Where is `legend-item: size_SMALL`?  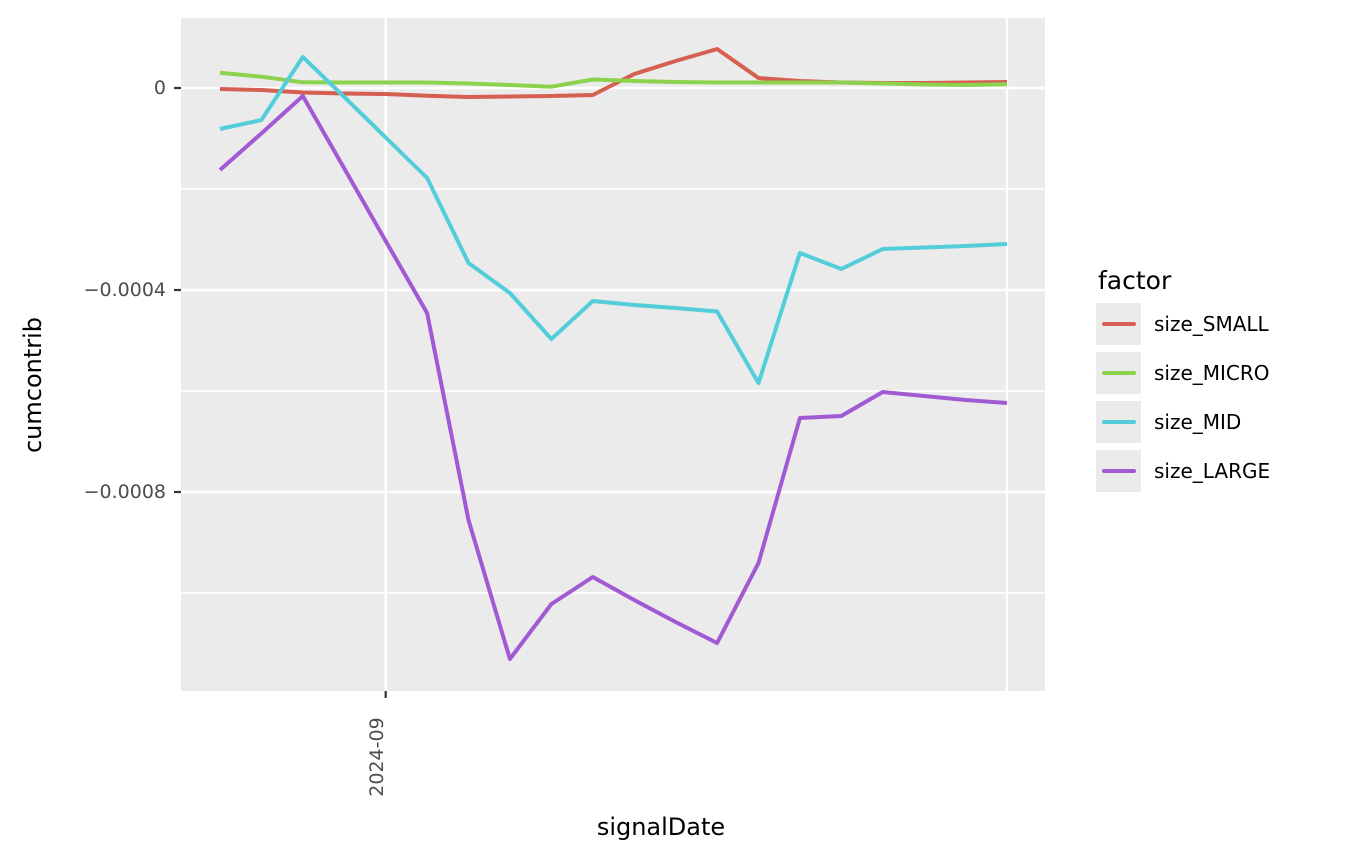 legend-item: size_SMALL is located at coordinates (1183, 324).